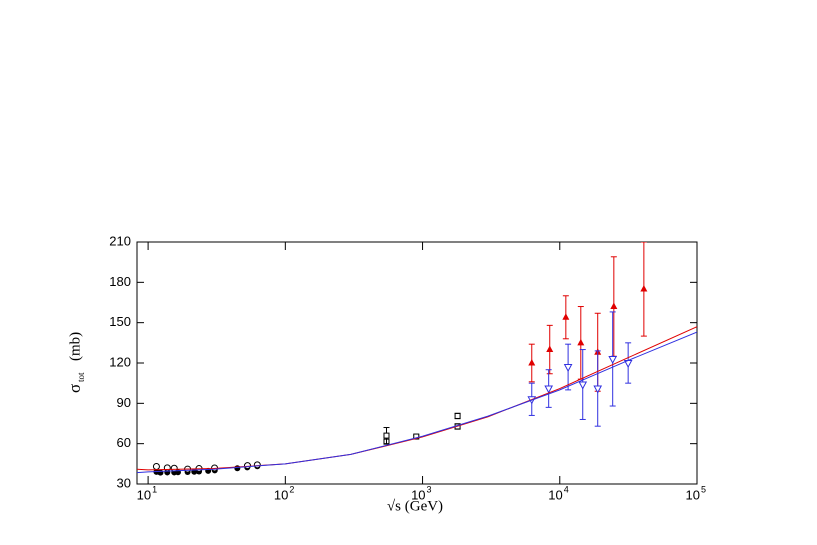  Describe the element at coordinates (120, 281) in the screenshot. I see `y-tick-label: 180` at that location.